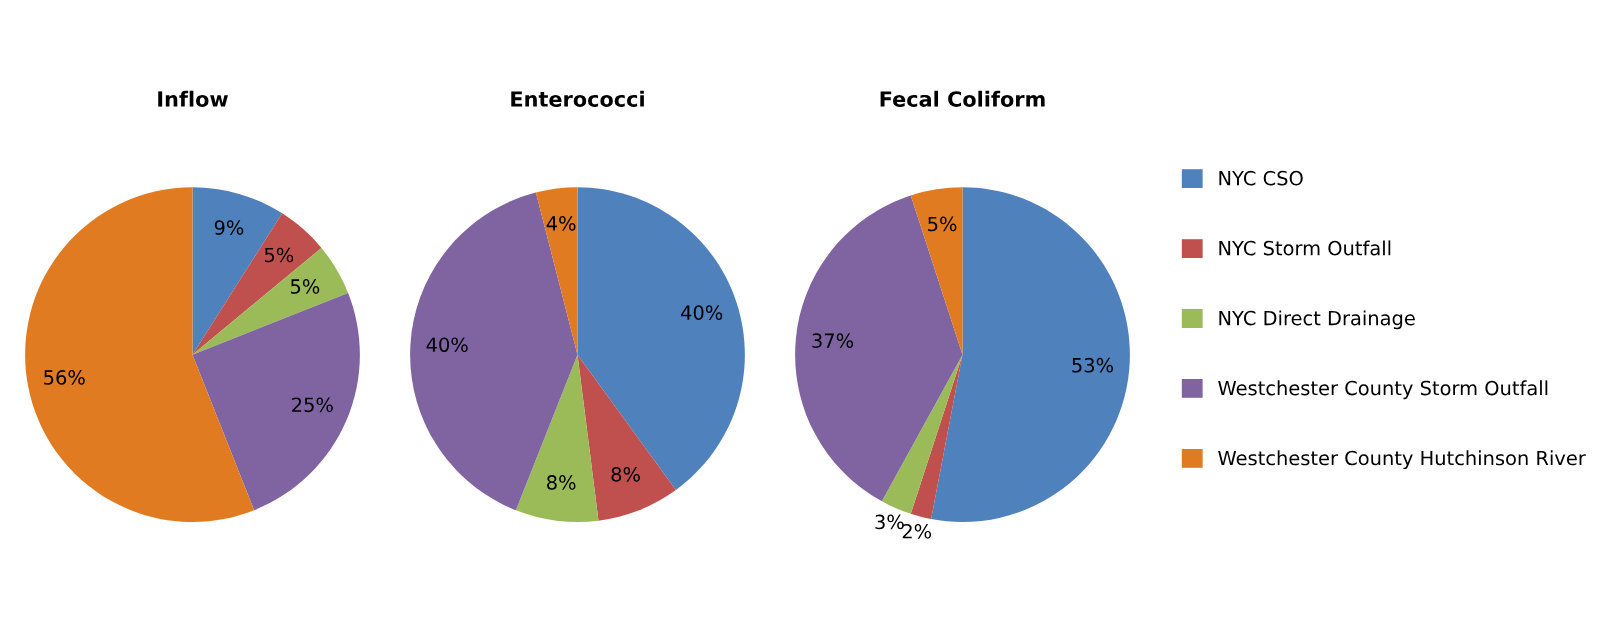 The width and height of the screenshot is (1618, 639). Describe the element at coordinates (1383, 390) in the screenshot. I see `legend-label: Westchester County Storm Outfall` at that location.